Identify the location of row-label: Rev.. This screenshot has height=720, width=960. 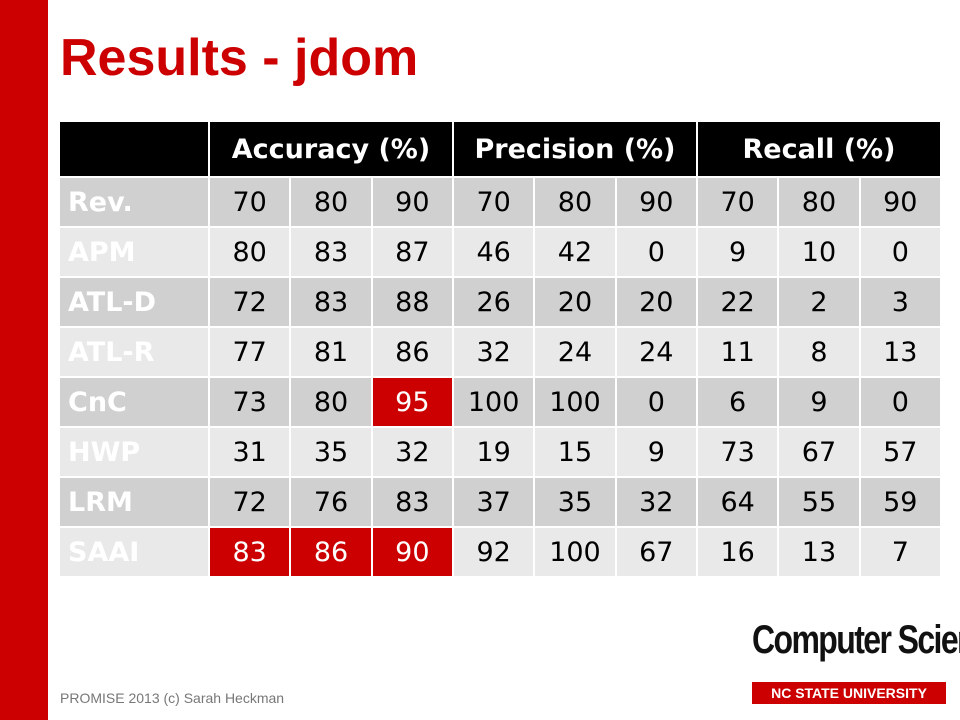
(134, 202).